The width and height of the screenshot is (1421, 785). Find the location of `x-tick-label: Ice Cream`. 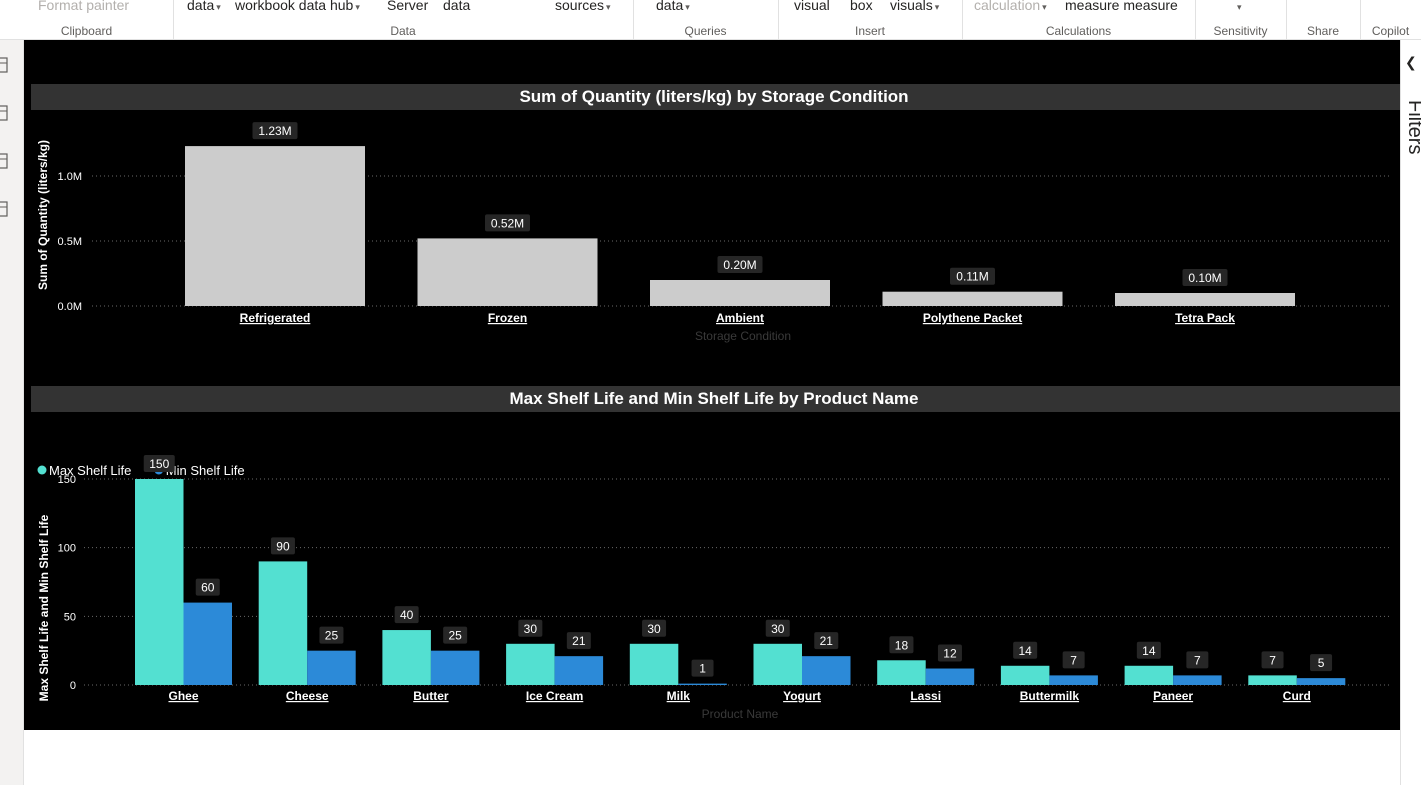

x-tick-label: Ice Cream is located at coordinates (554, 696).